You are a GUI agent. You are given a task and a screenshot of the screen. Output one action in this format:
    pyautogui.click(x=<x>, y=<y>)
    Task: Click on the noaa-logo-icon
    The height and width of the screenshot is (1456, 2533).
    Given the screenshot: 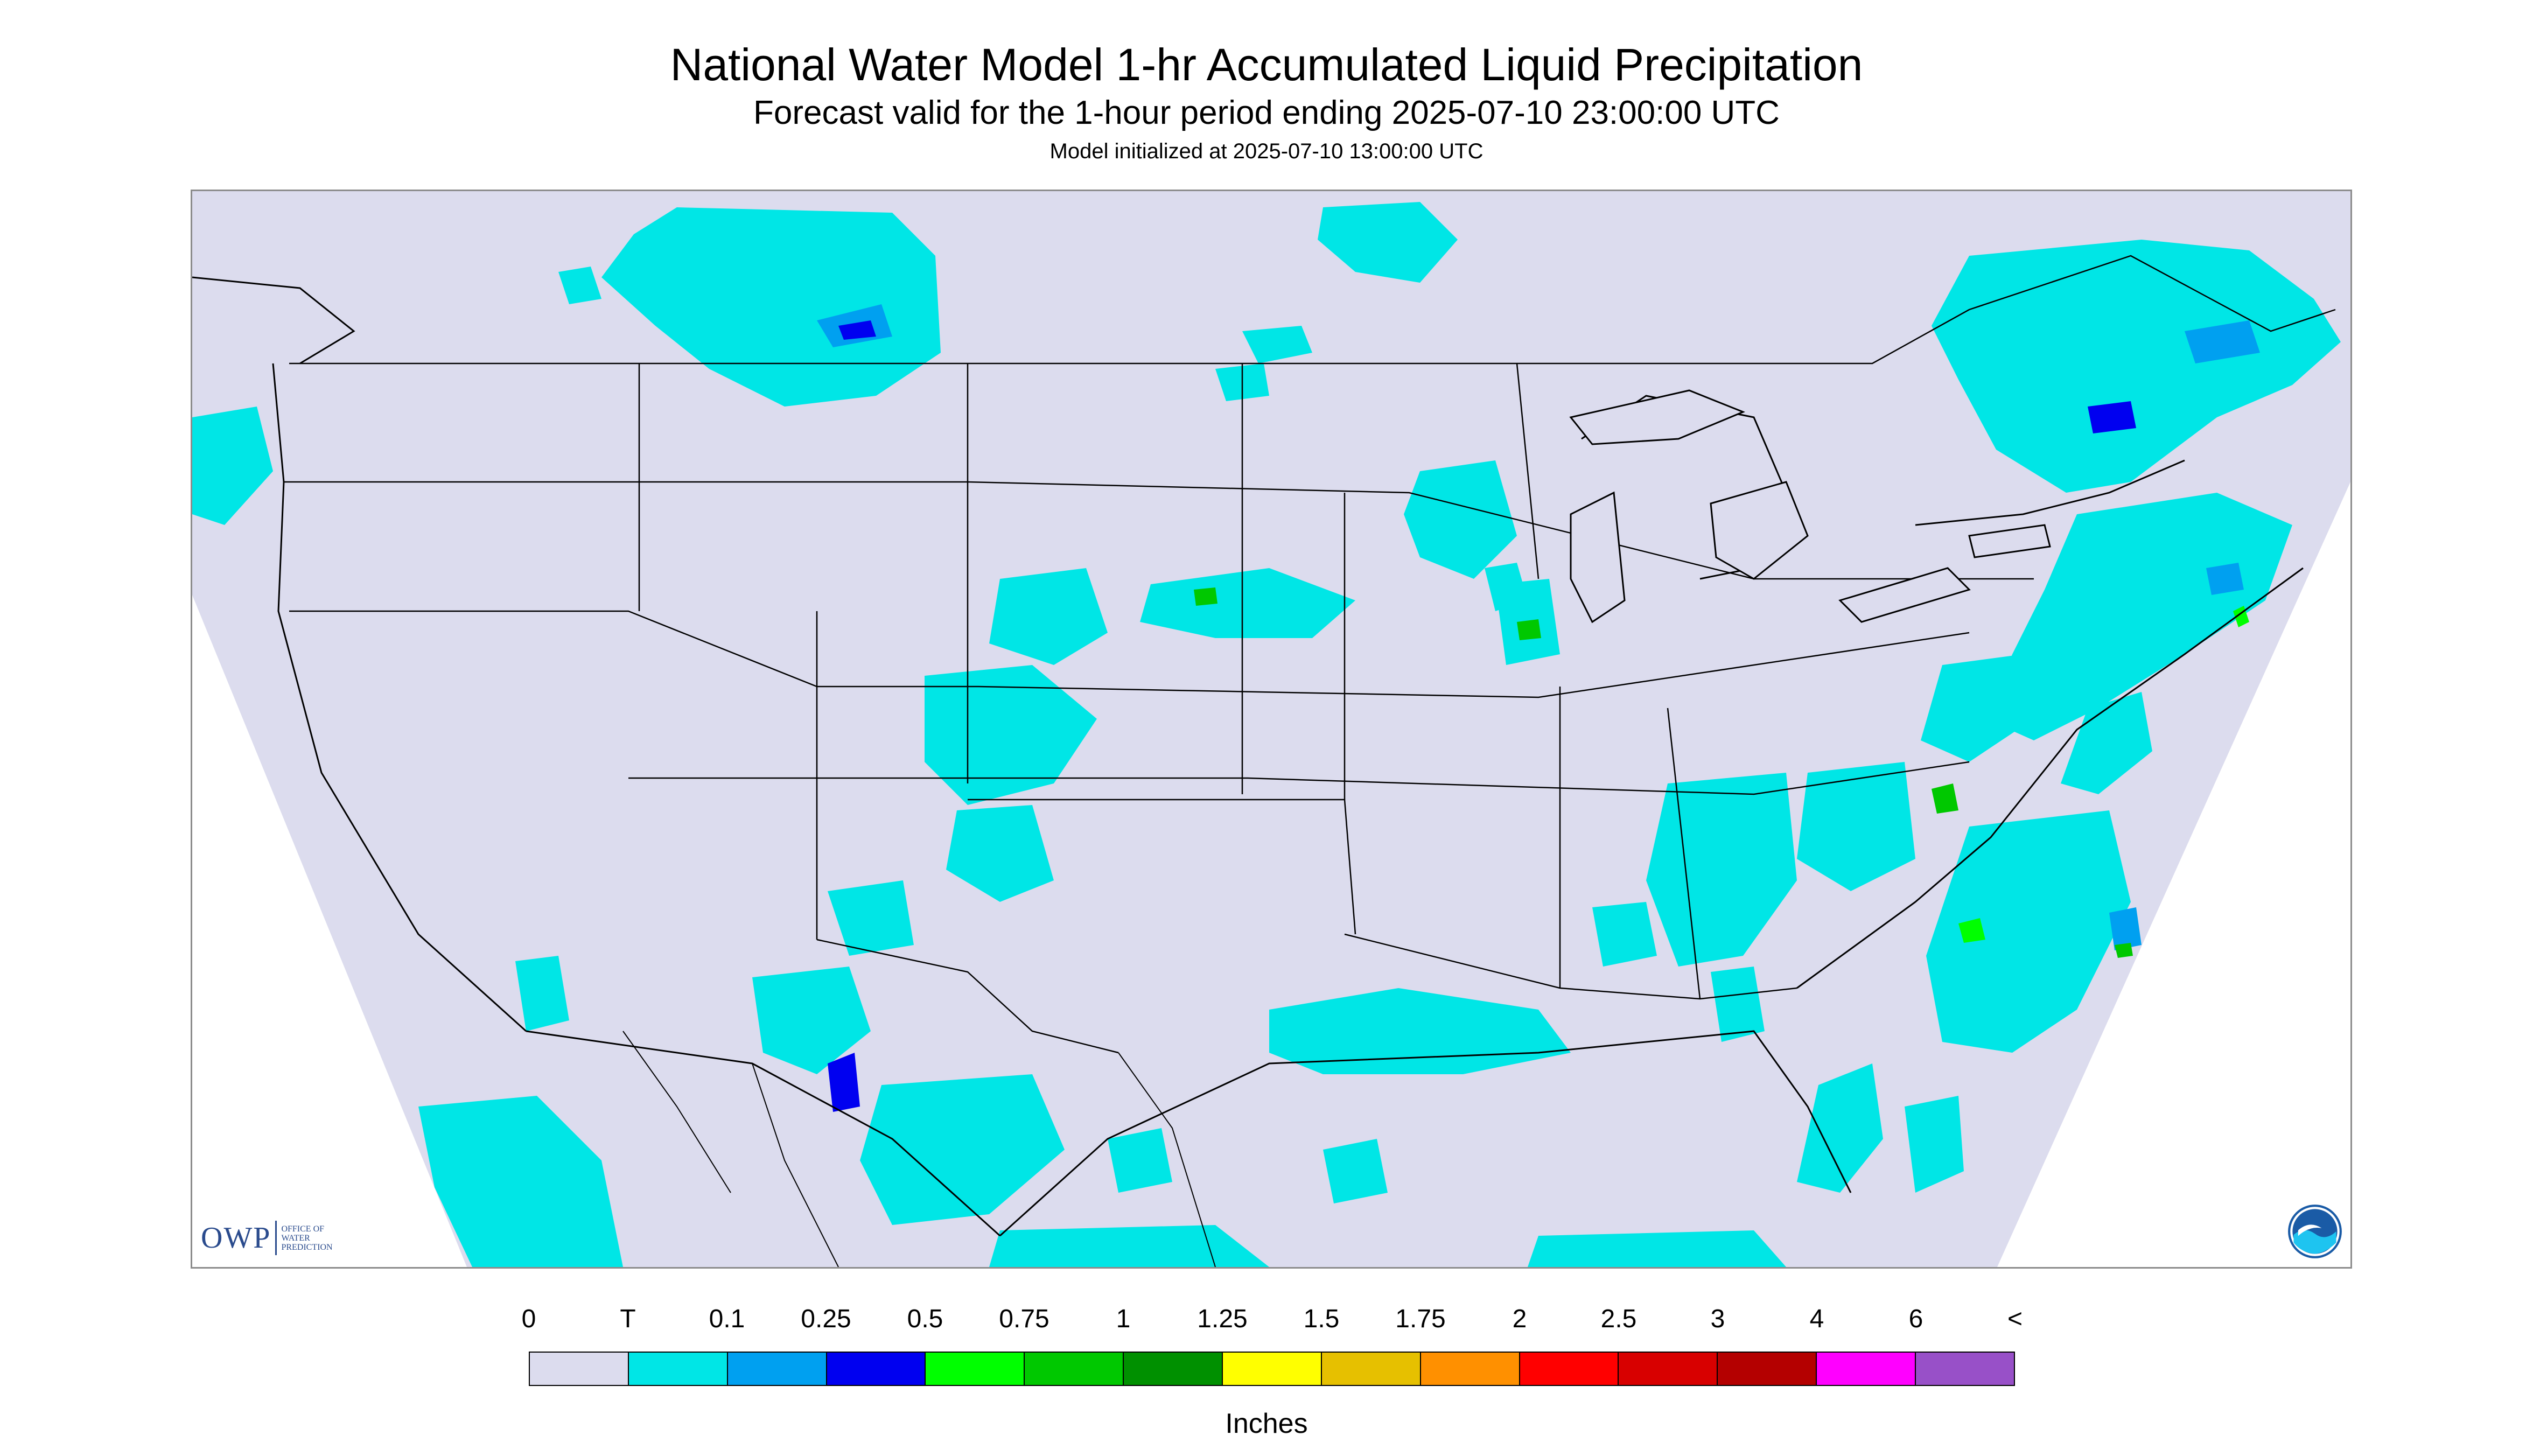 What is the action you would take?
    pyautogui.click(x=2315, y=1231)
    